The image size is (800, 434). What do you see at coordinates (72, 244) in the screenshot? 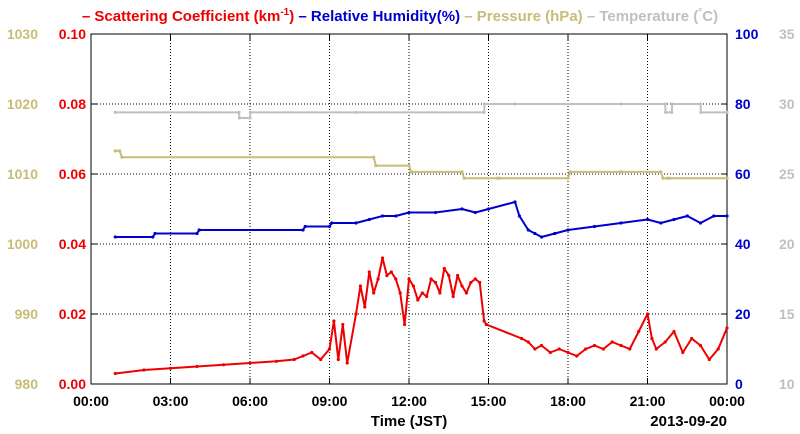
I see `scattering-tick-label: 0.04` at bounding box center [72, 244].